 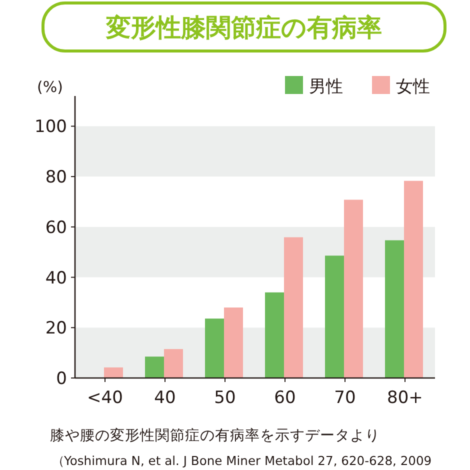 What do you see at coordinates (56, 278) in the screenshot?
I see `y-tick-label: 40` at bounding box center [56, 278].